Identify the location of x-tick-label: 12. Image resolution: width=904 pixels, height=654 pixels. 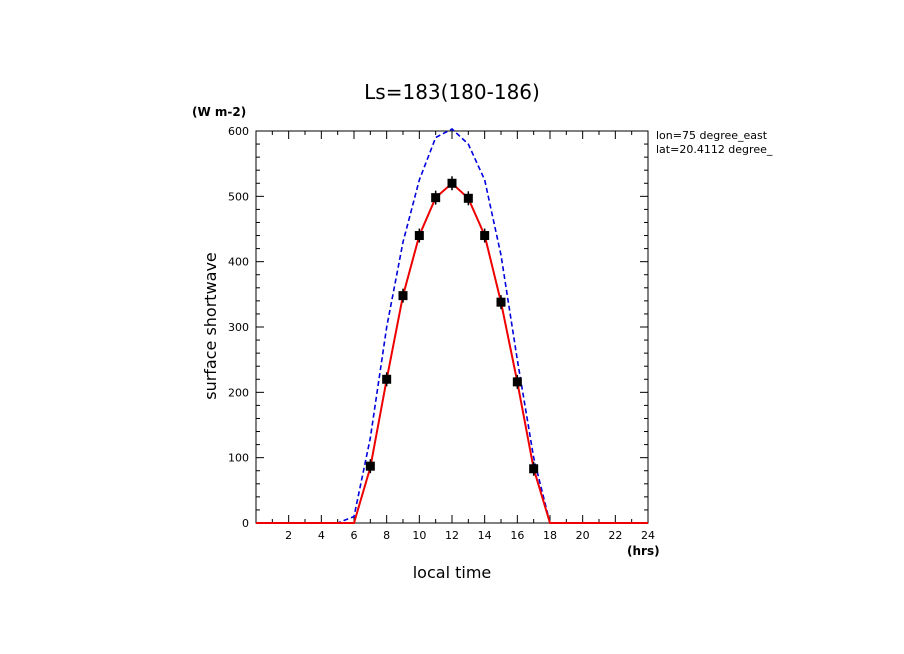
(452, 535).